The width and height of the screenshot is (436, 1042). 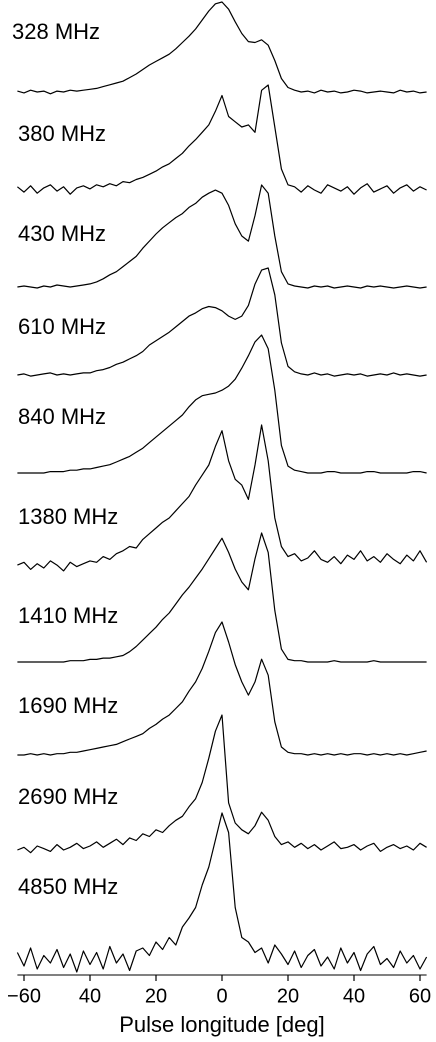 What do you see at coordinates (420, 996) in the screenshot?
I see `x-tick-label: 60` at bounding box center [420, 996].